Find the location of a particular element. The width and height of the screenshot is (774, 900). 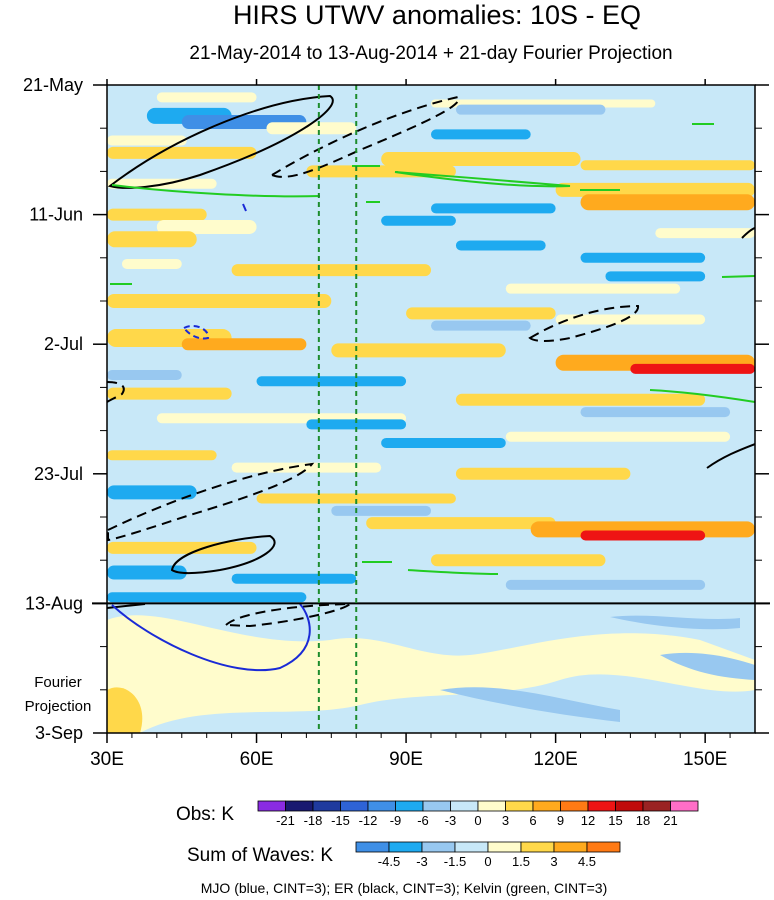

colorbar-level-label: 6 is located at coordinates (532, 820).